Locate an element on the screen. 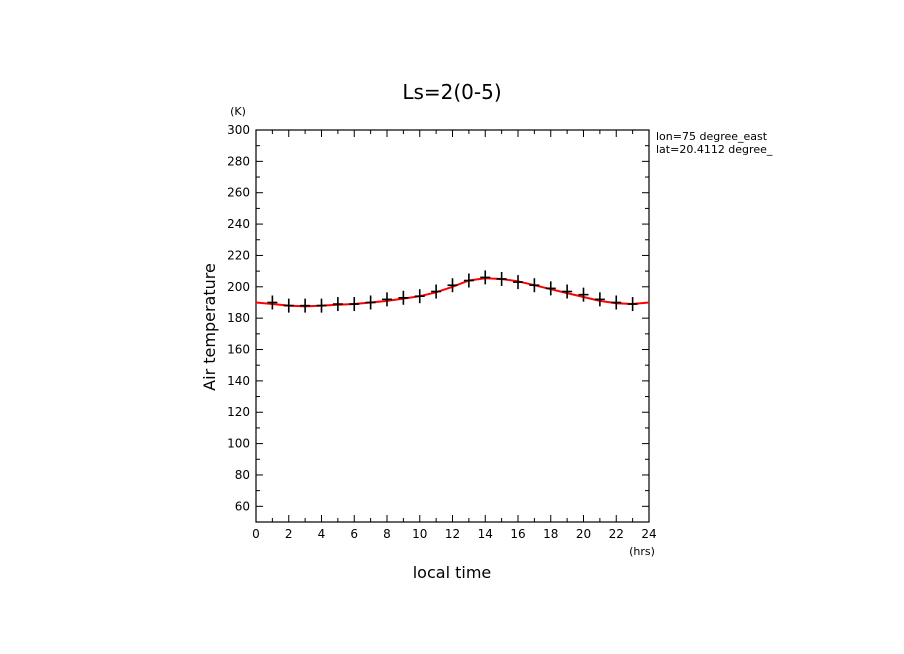  y-tick-label: 240 is located at coordinates (238, 224).